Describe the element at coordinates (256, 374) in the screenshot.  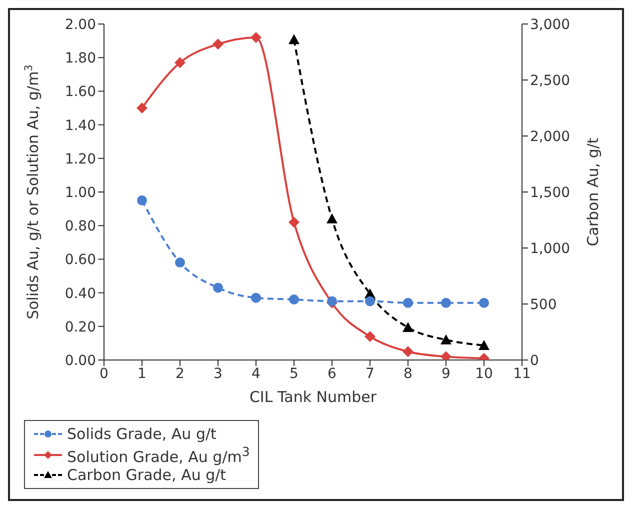
I see `x-tick-label: 4` at that location.